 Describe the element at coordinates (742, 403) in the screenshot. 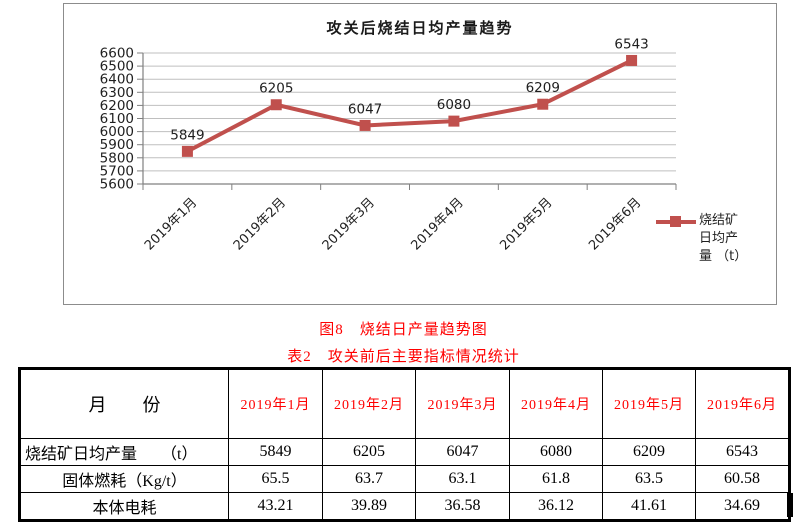

I see `header-cell-jun: 2019年6月` at that location.